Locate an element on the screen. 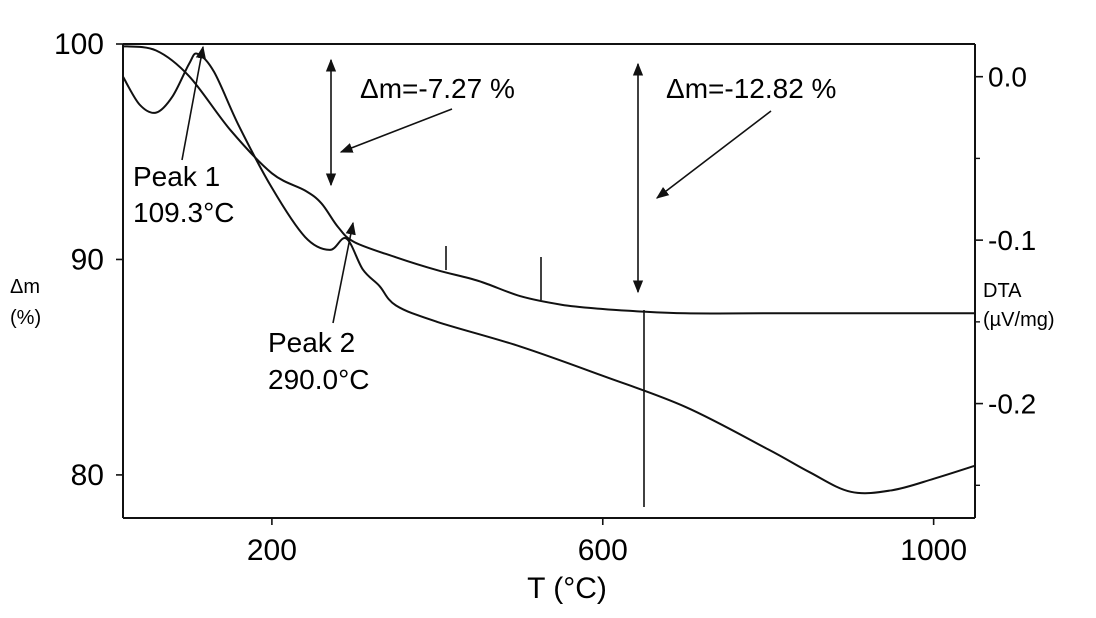  y2-axis-title-unit: (µV/mg) is located at coordinates (1019, 320).